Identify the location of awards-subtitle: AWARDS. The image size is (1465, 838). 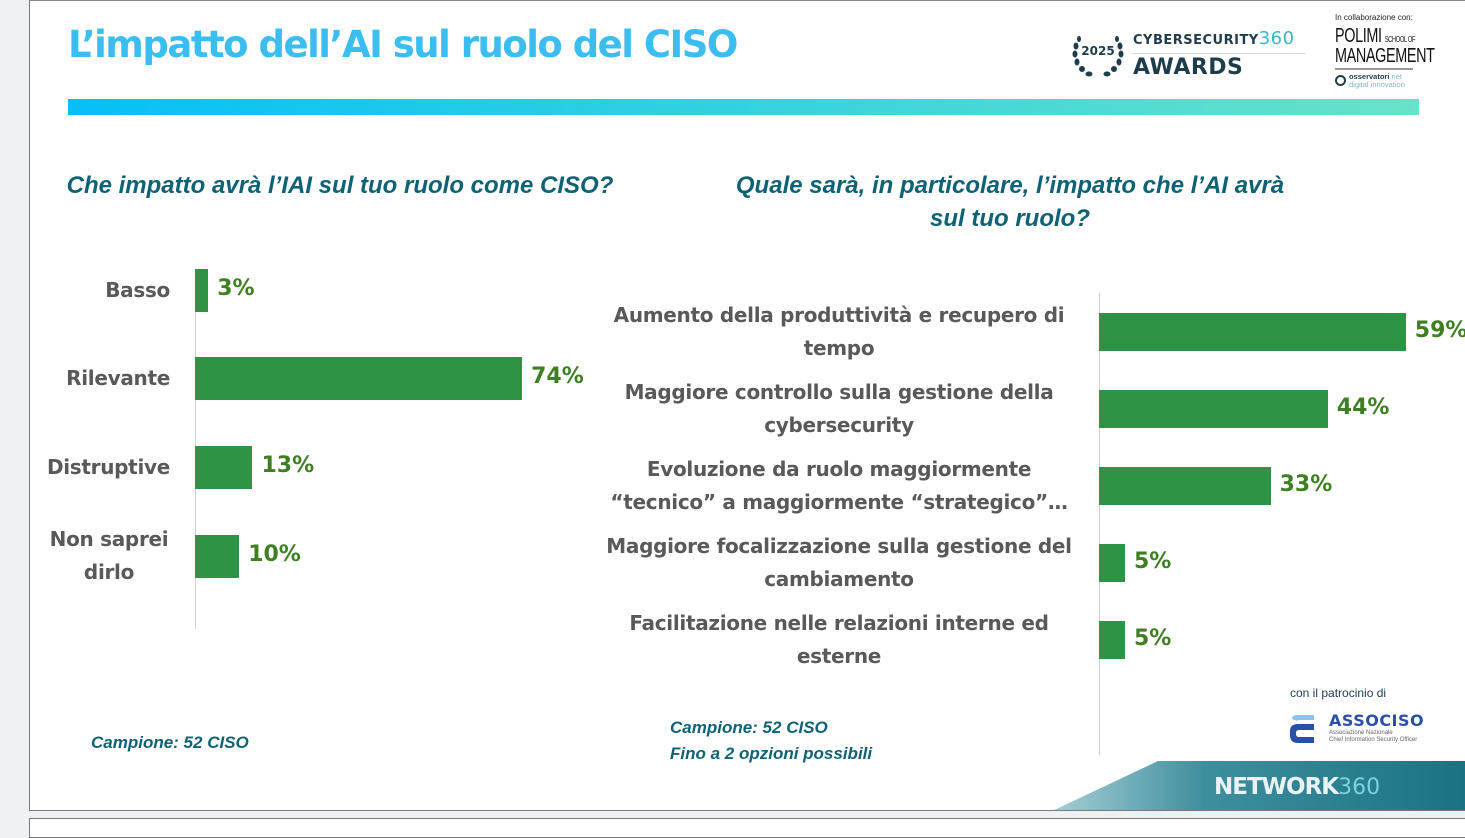
(1188, 67).